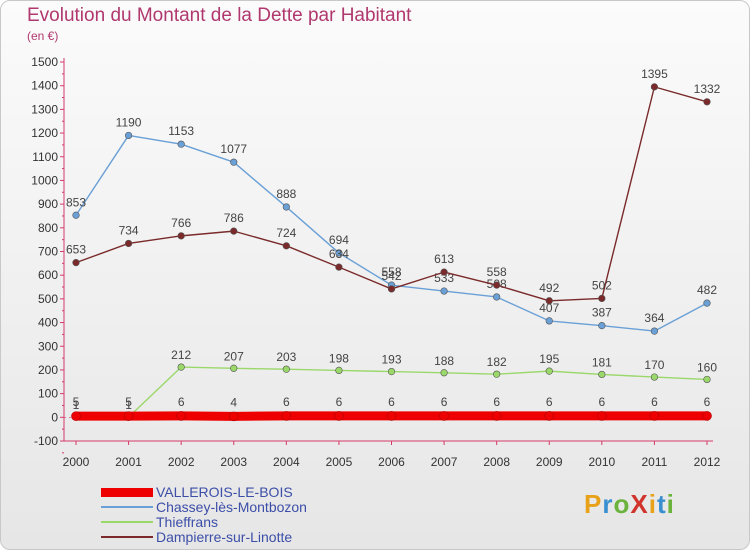 This screenshot has width=750, height=550. I want to click on logo-letter: o, so click(622, 504).